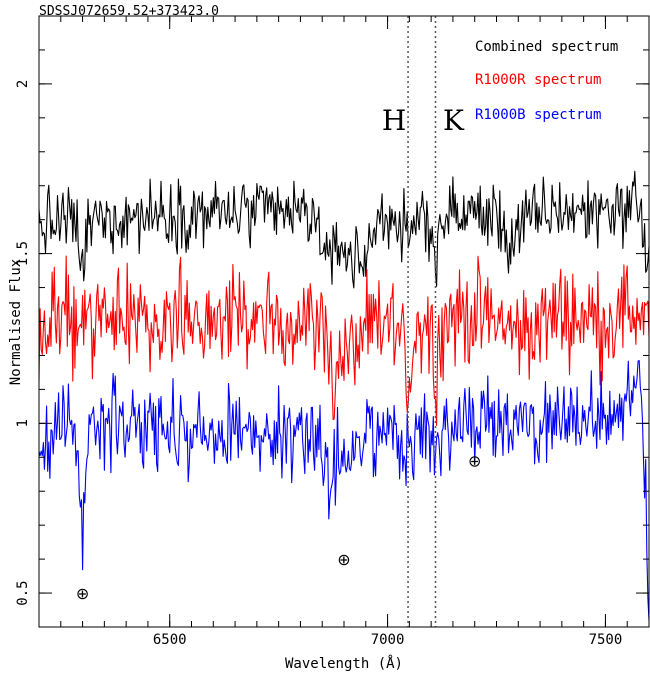 This screenshot has height=677, width=650. Describe the element at coordinates (170, 640) in the screenshot. I see `x-tick-label: 6500` at that location.